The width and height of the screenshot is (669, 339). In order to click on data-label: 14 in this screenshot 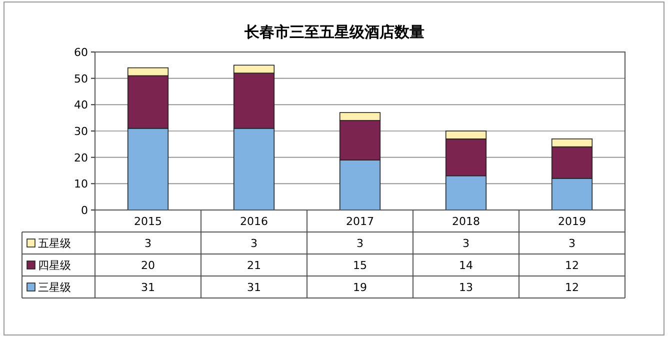, I will do `click(466, 265)`.